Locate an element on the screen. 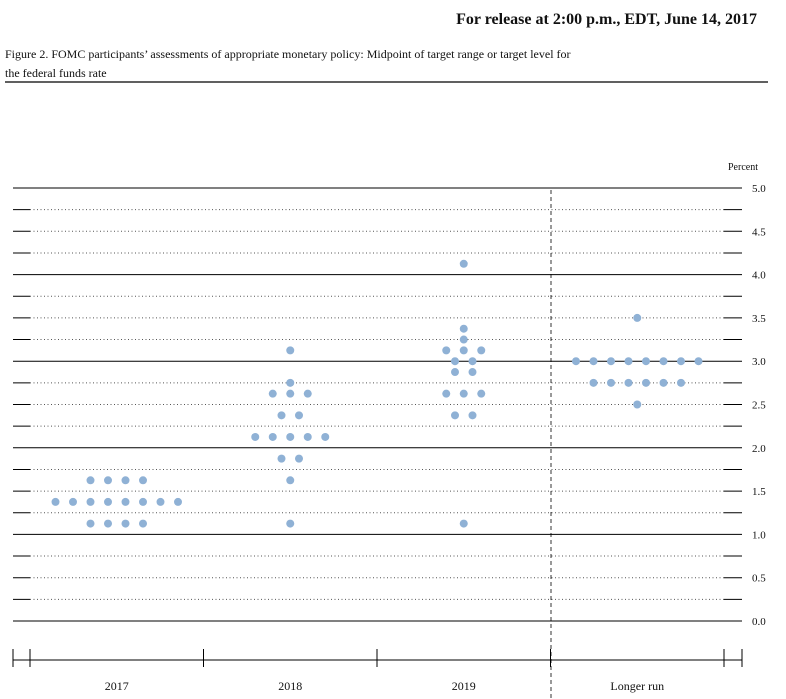  y-tick-label: 4.0 is located at coordinates (759, 276).